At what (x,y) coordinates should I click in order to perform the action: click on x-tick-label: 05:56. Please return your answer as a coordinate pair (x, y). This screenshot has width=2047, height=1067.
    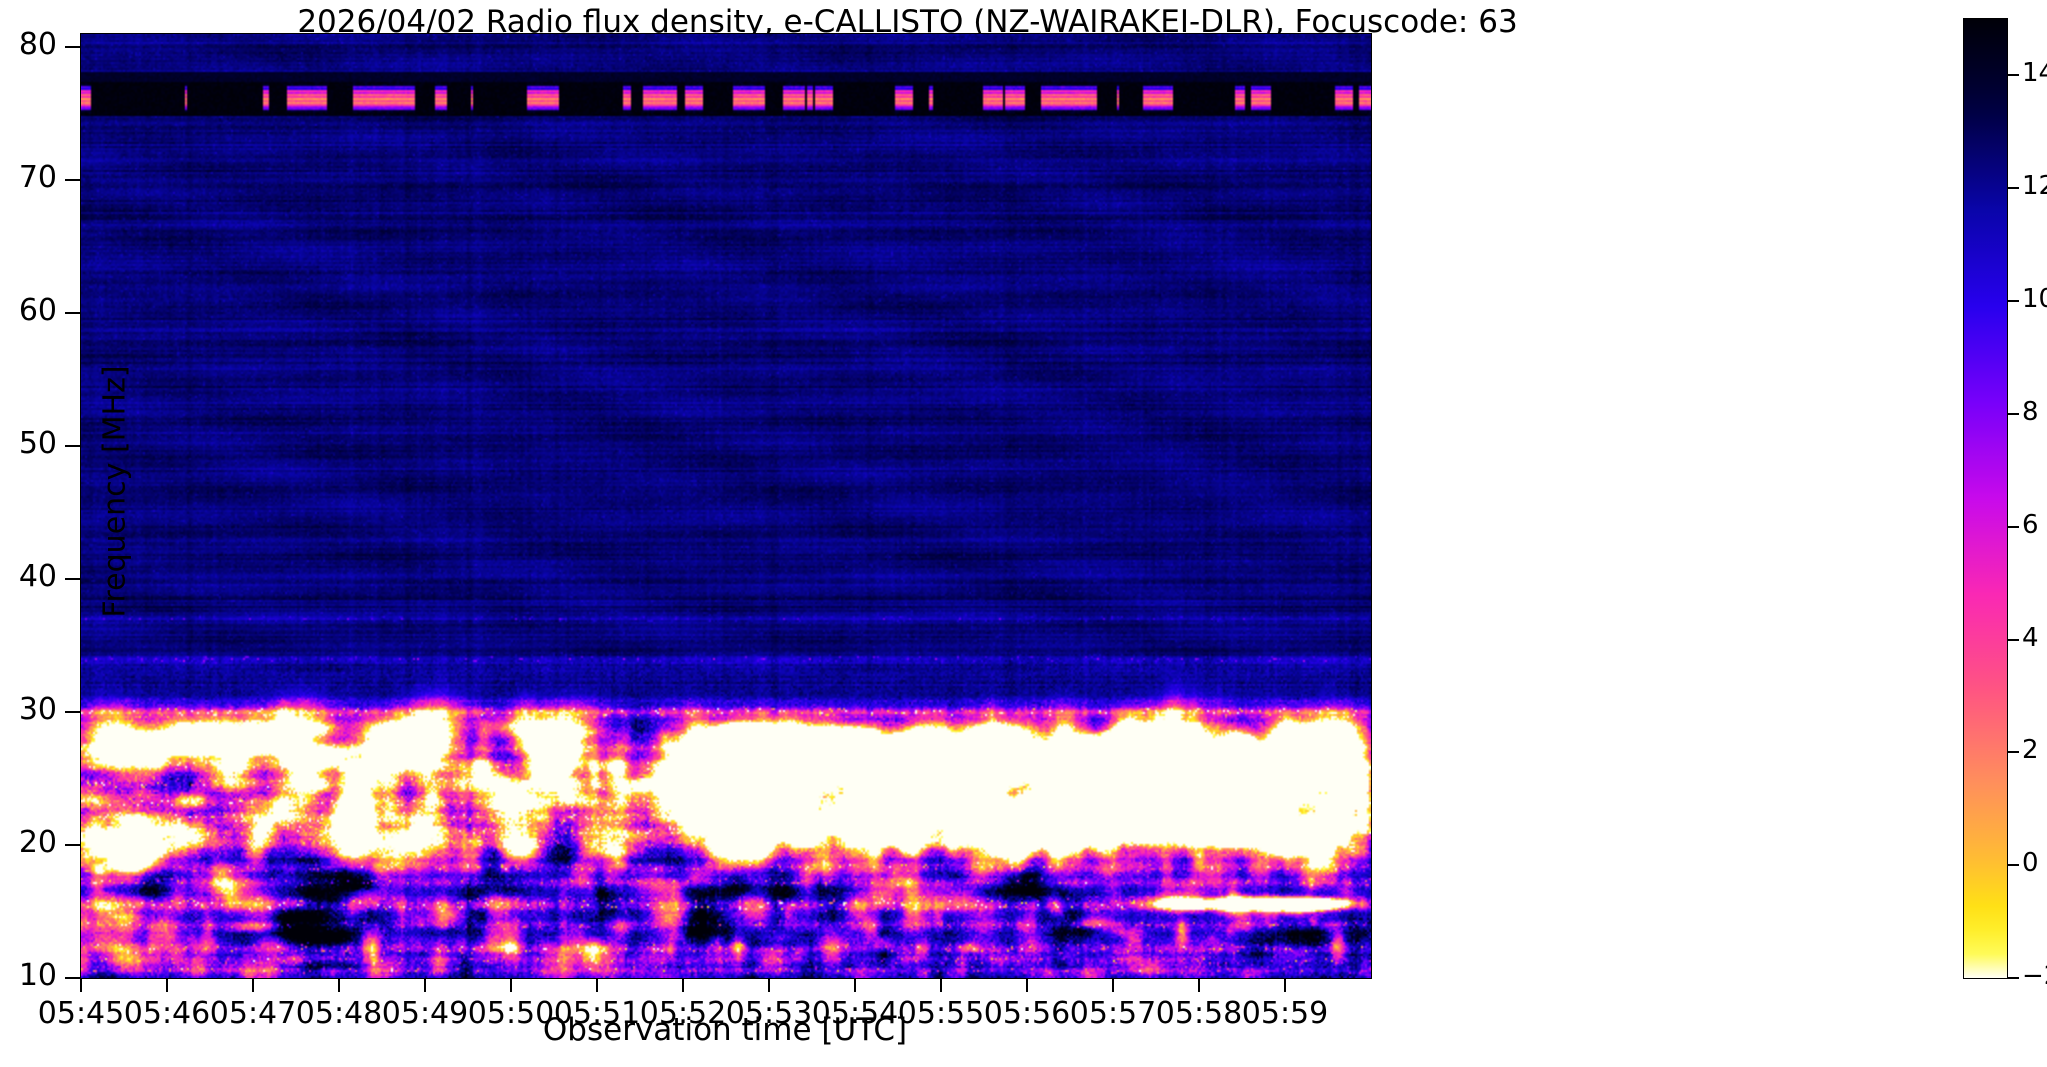
    Looking at the image, I should click on (1027, 1013).